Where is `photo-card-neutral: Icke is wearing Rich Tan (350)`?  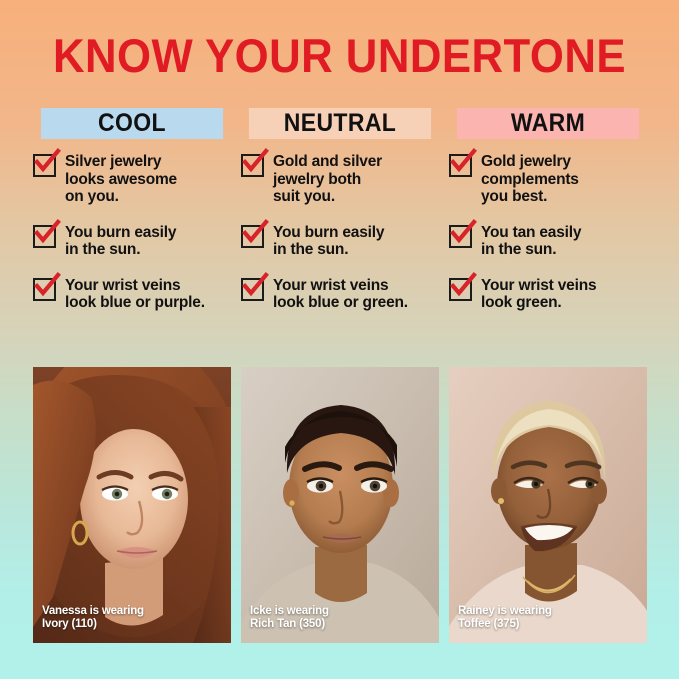 photo-card-neutral: Icke is wearing Rich Tan (350) is located at coordinates (340, 505).